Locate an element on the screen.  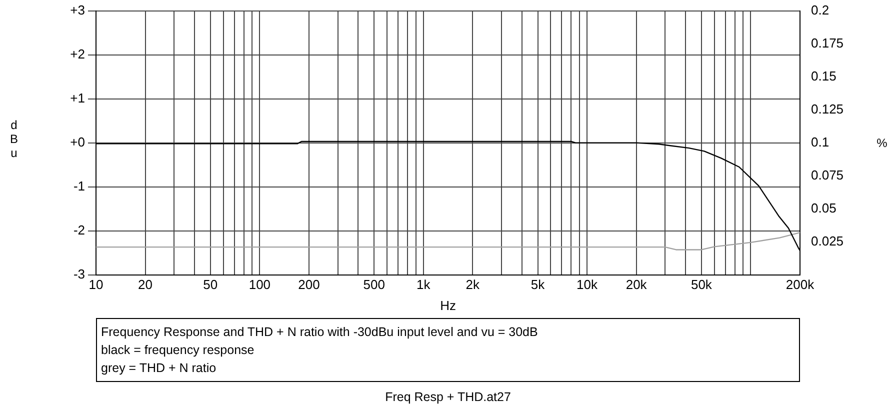
x-axis-title: Hz is located at coordinates (448, 305).